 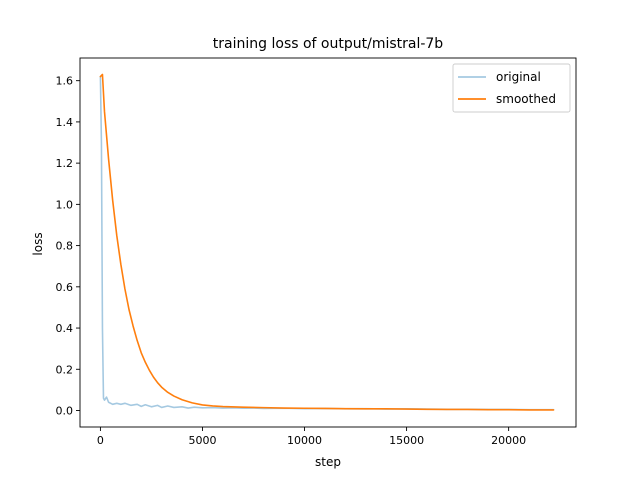 What do you see at coordinates (65, 246) in the screenshot?
I see `y-tick-label: 0.8` at bounding box center [65, 246].